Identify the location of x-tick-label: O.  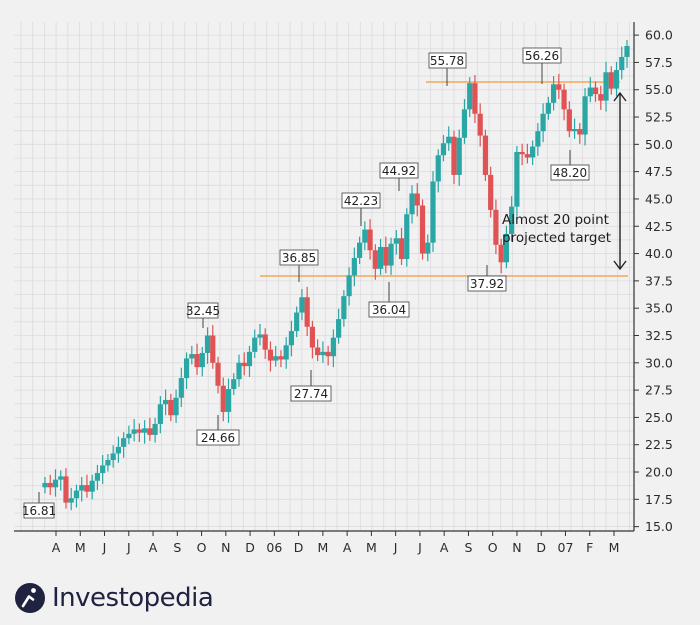
(493, 547).